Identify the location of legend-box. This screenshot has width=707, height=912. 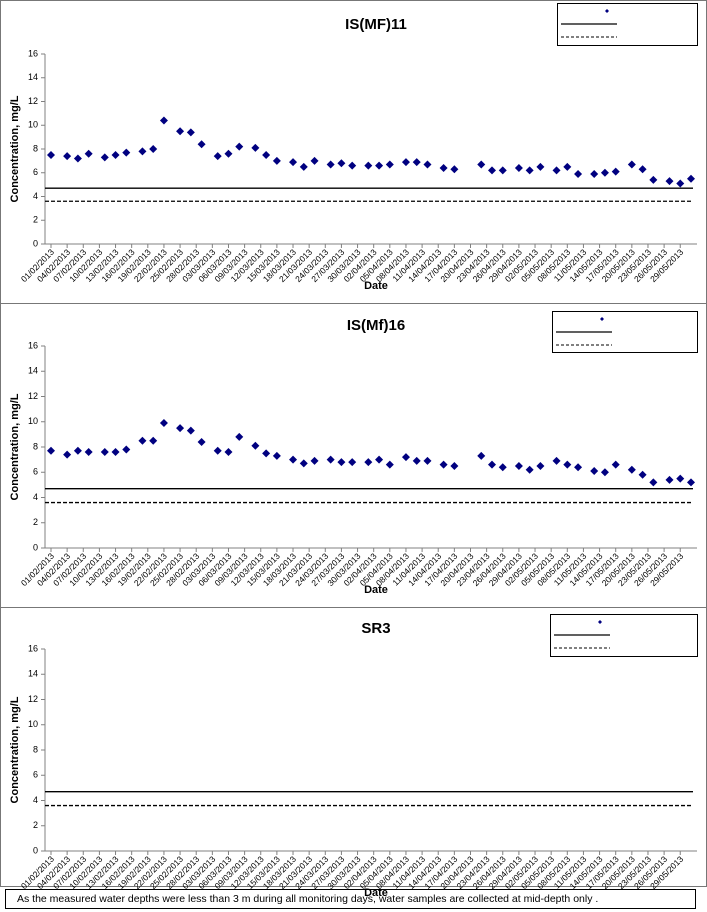
(627, 24).